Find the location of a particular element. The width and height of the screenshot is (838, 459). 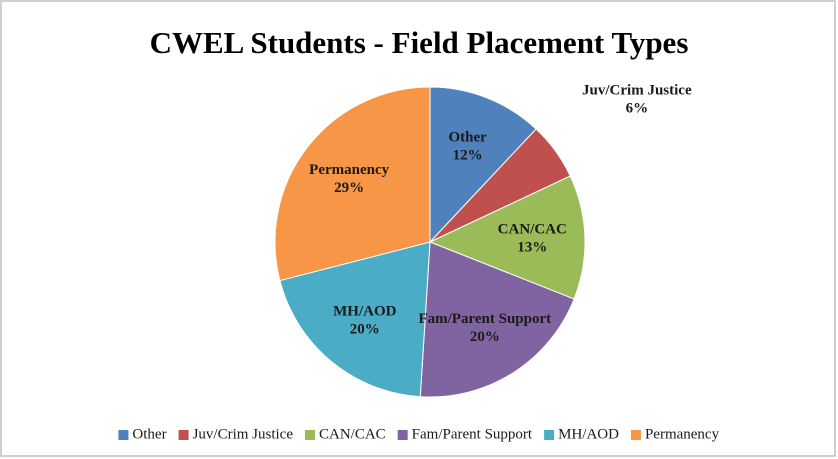

data-label-value: 12% is located at coordinates (468, 156).